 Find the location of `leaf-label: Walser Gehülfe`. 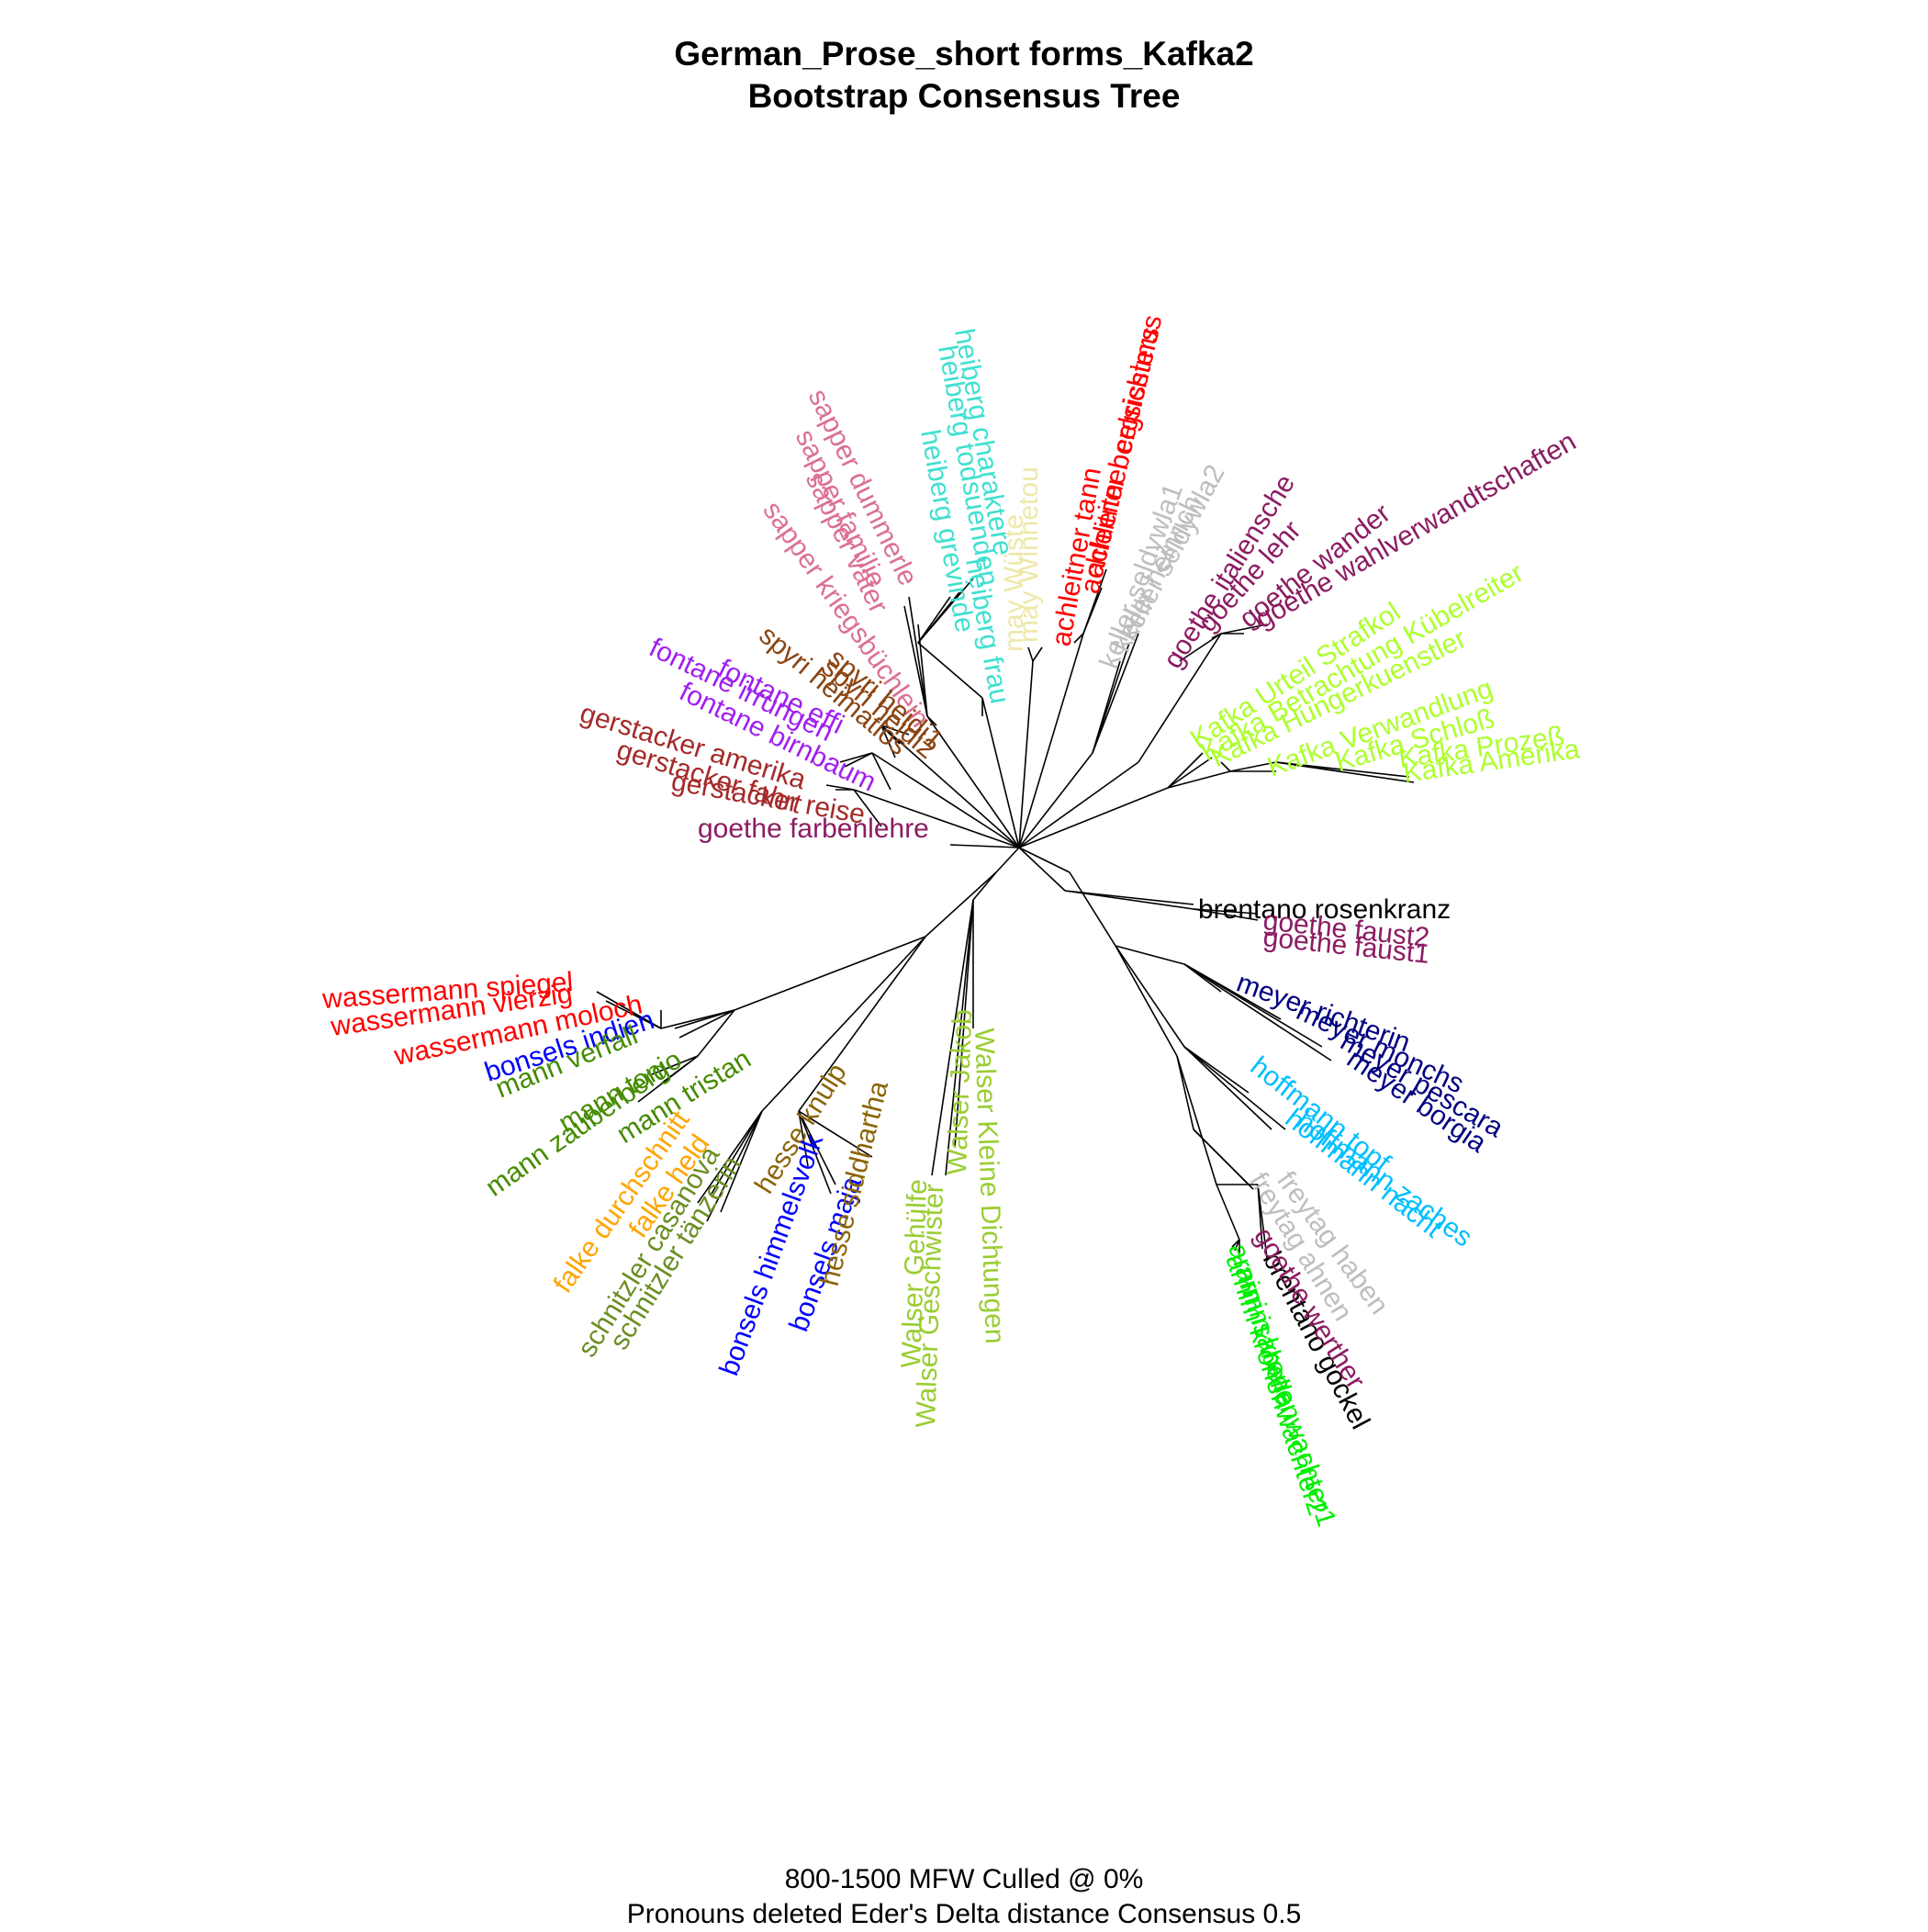

leaf-label: Walser Gehülfe is located at coordinates (914, 1274).